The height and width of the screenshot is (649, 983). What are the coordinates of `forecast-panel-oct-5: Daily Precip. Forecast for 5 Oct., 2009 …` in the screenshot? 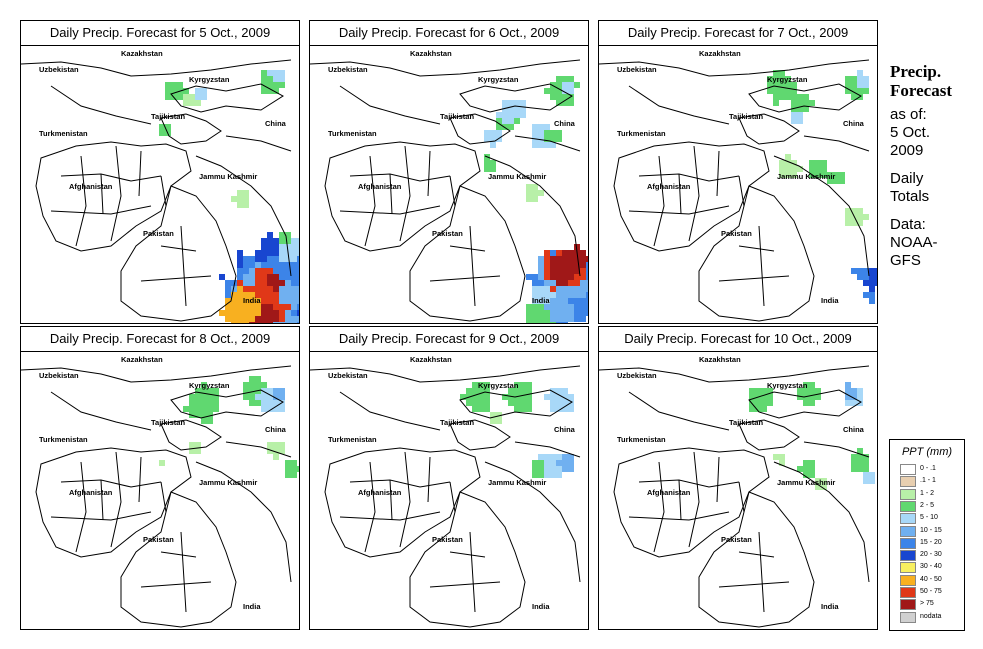 It's located at (160, 172).